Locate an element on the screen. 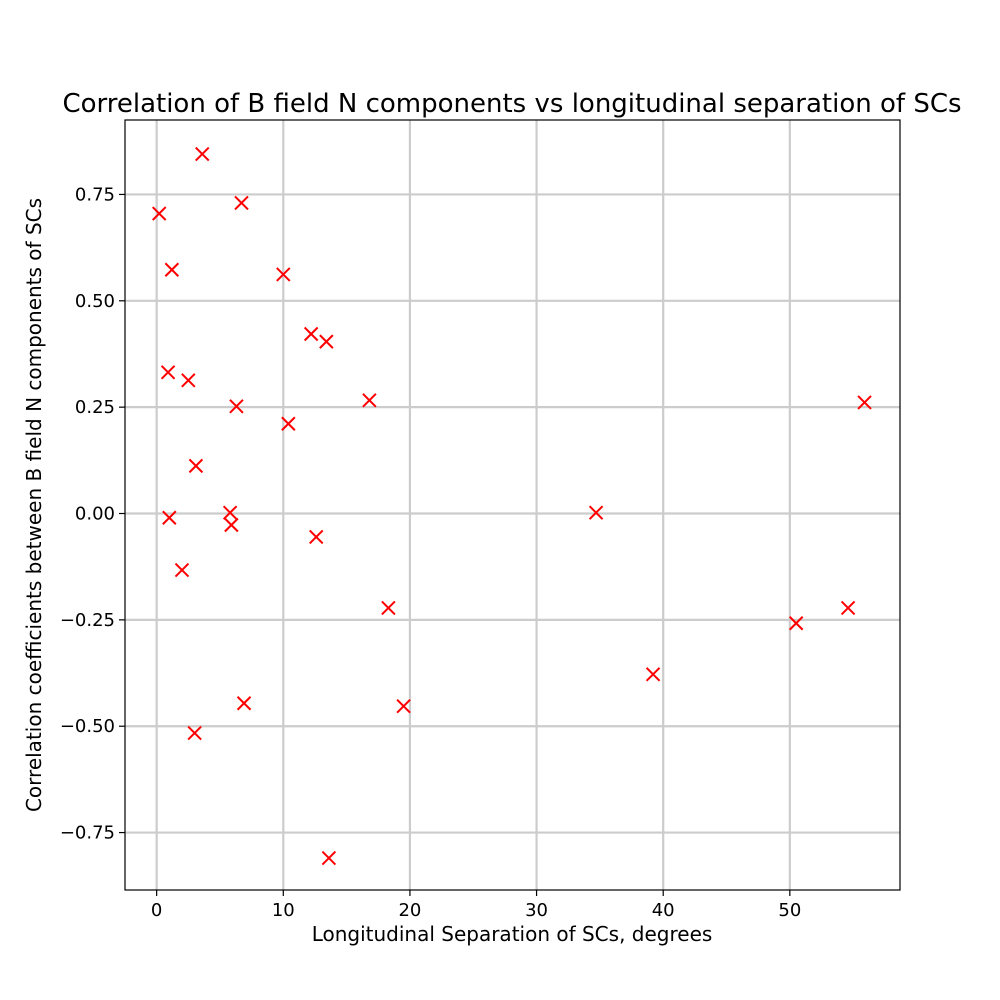 Image resolution: width=1000 pixels, height=1000 pixels. y-tick-label: −0.25 is located at coordinates (87, 620).